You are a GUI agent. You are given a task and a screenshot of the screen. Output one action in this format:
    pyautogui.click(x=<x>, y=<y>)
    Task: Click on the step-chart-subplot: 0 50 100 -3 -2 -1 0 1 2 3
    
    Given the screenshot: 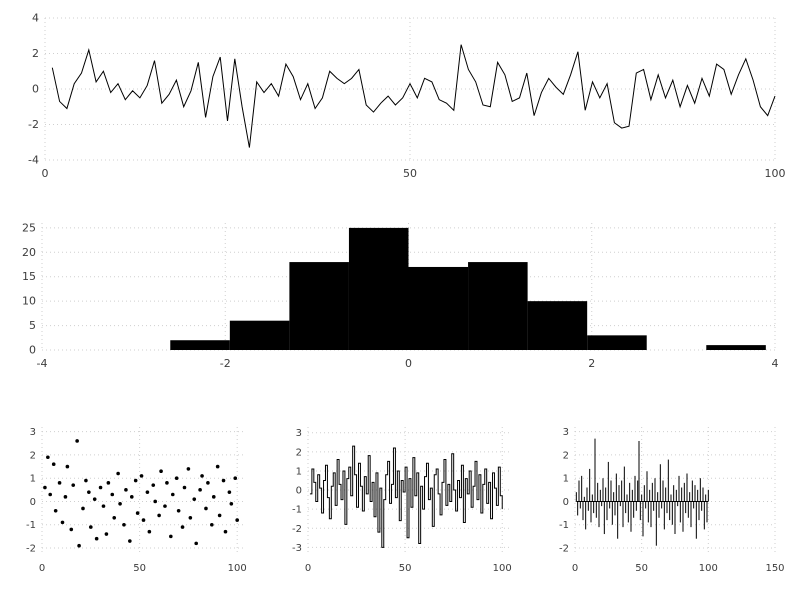 What is the action you would take?
    pyautogui.click(x=402, y=500)
    